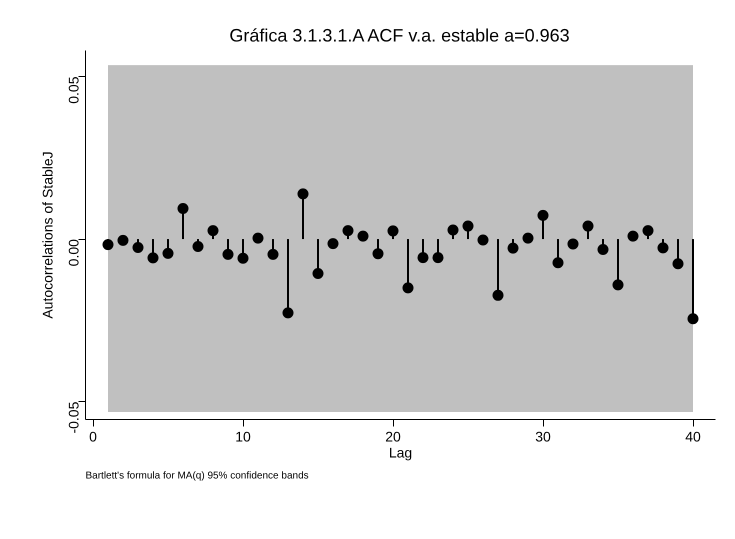  What do you see at coordinates (399, 36) in the screenshot?
I see `chart-title: Gráfica 3.1.3.1.A ACF v.a. estable a=0.963` at bounding box center [399, 36].